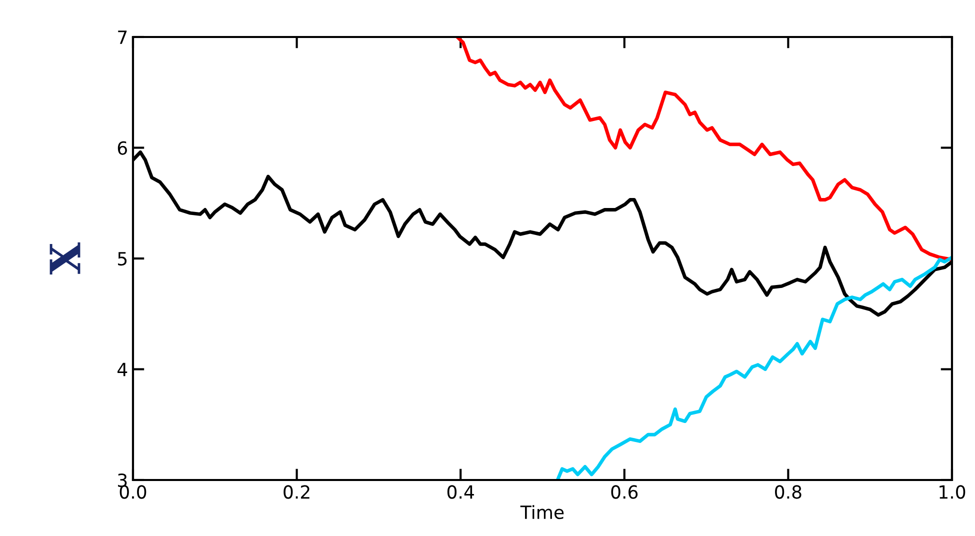 Image resolution: width=975 pixels, height=536 pixels. I want to click on x-tick-label: 0.8, so click(788, 492).